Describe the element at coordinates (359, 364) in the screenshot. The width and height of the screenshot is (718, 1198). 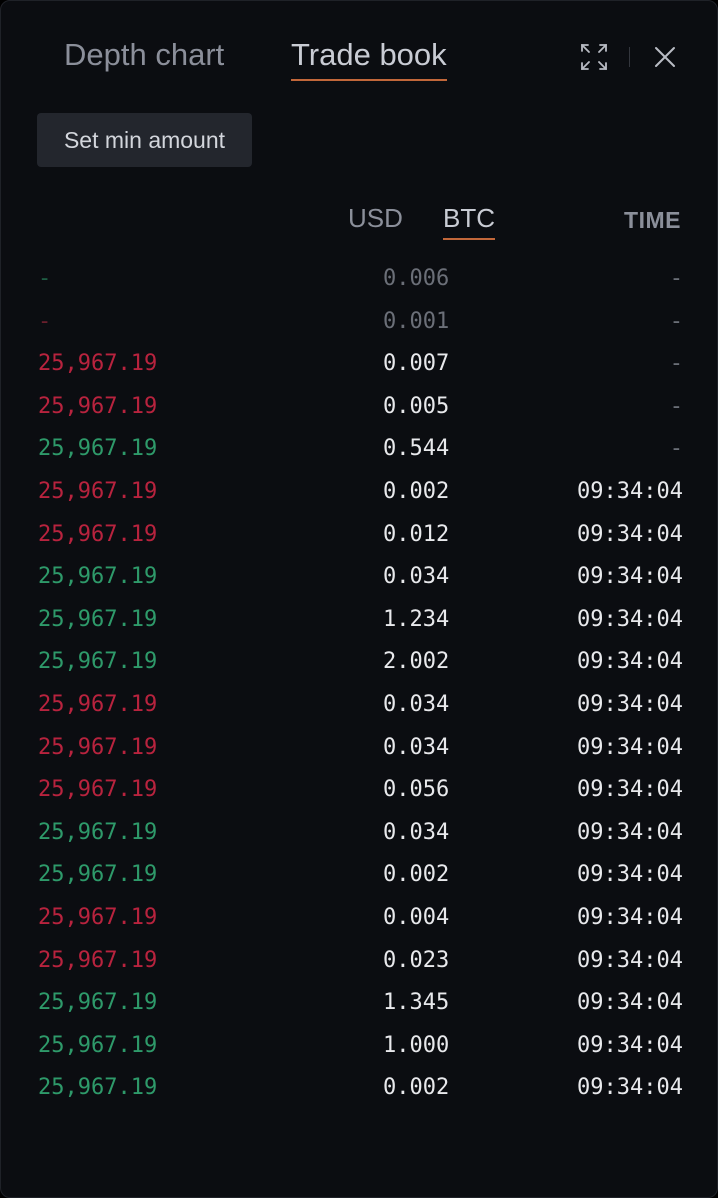
I see `trade-row: 25,967.19 0.007 -` at that location.